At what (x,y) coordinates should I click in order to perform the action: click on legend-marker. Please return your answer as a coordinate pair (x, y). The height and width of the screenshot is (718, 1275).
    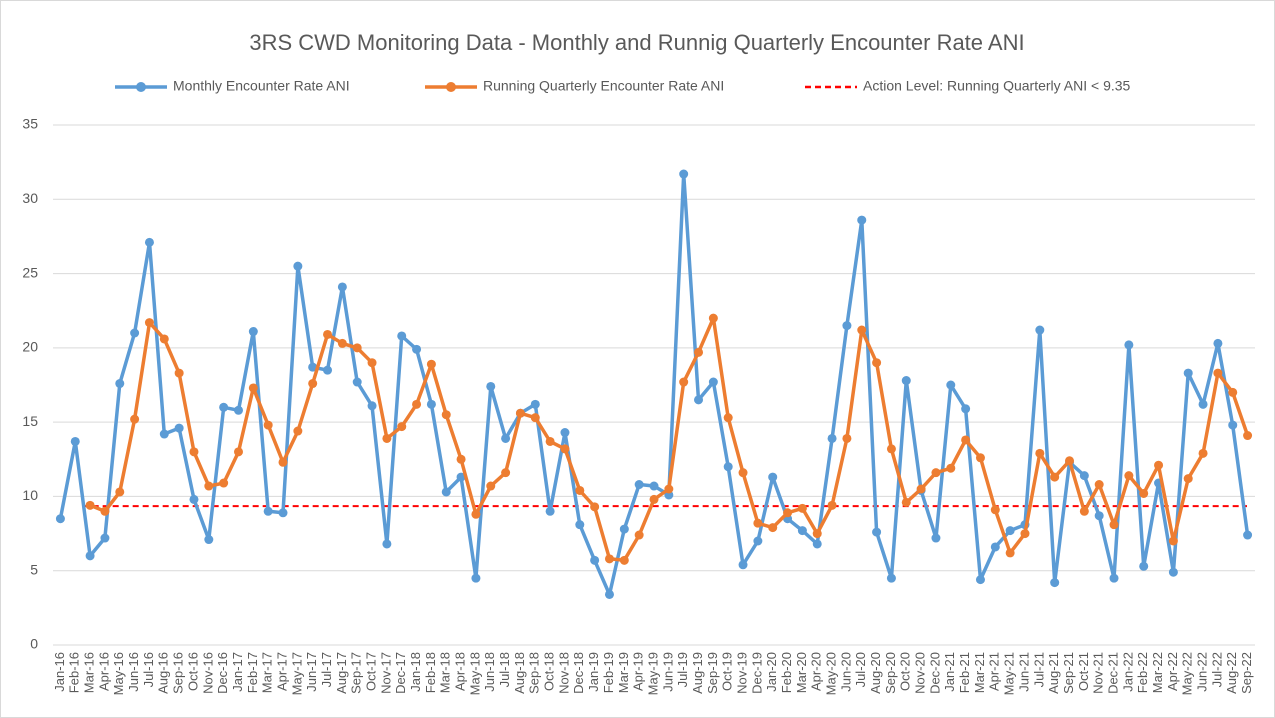
    Looking at the image, I should click on (141, 87).